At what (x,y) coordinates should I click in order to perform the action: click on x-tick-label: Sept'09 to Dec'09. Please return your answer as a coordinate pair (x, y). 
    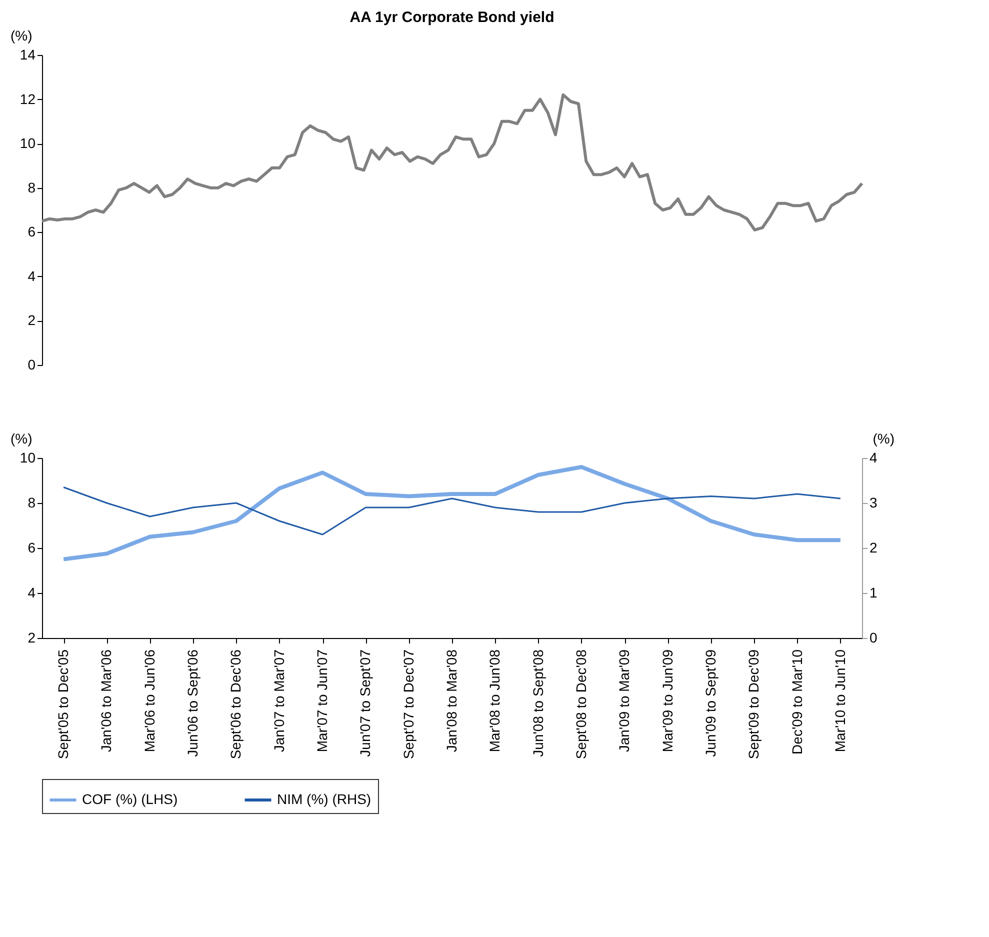
    Looking at the image, I should click on (754, 704).